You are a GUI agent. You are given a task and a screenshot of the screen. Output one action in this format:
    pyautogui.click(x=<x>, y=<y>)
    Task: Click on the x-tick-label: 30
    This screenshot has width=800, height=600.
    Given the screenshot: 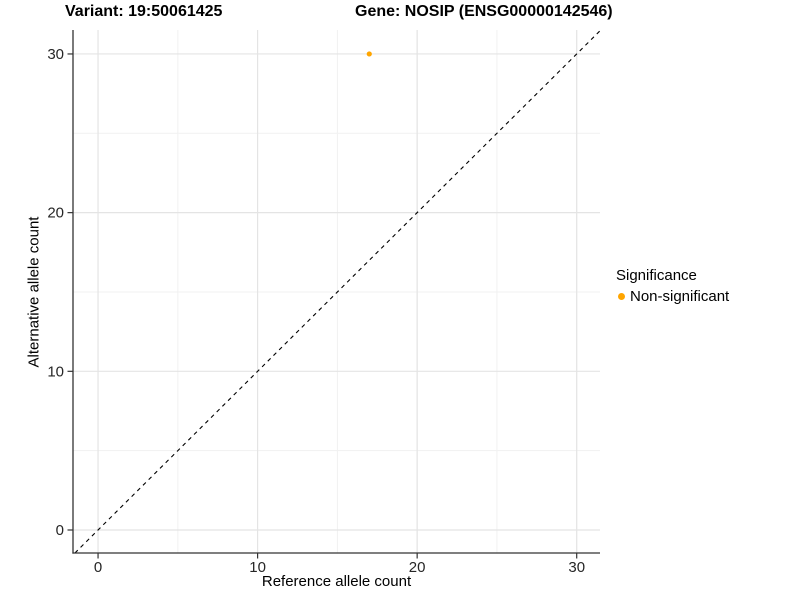 What is the action you would take?
    pyautogui.click(x=576, y=567)
    